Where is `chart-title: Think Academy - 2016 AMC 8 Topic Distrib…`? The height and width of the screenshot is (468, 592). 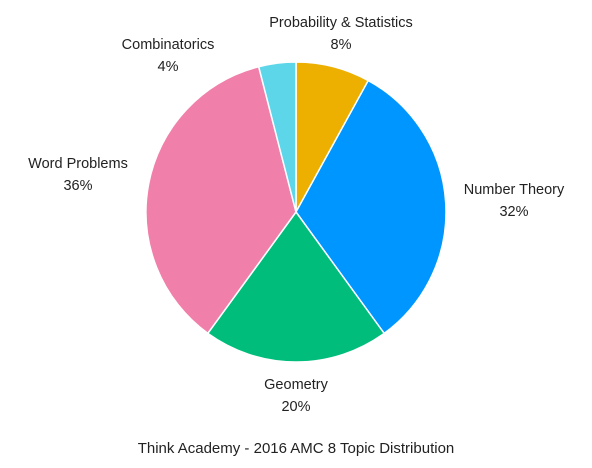
chart-title: Think Academy - 2016 AMC 8 Topic Distrib… is located at coordinates (296, 448).